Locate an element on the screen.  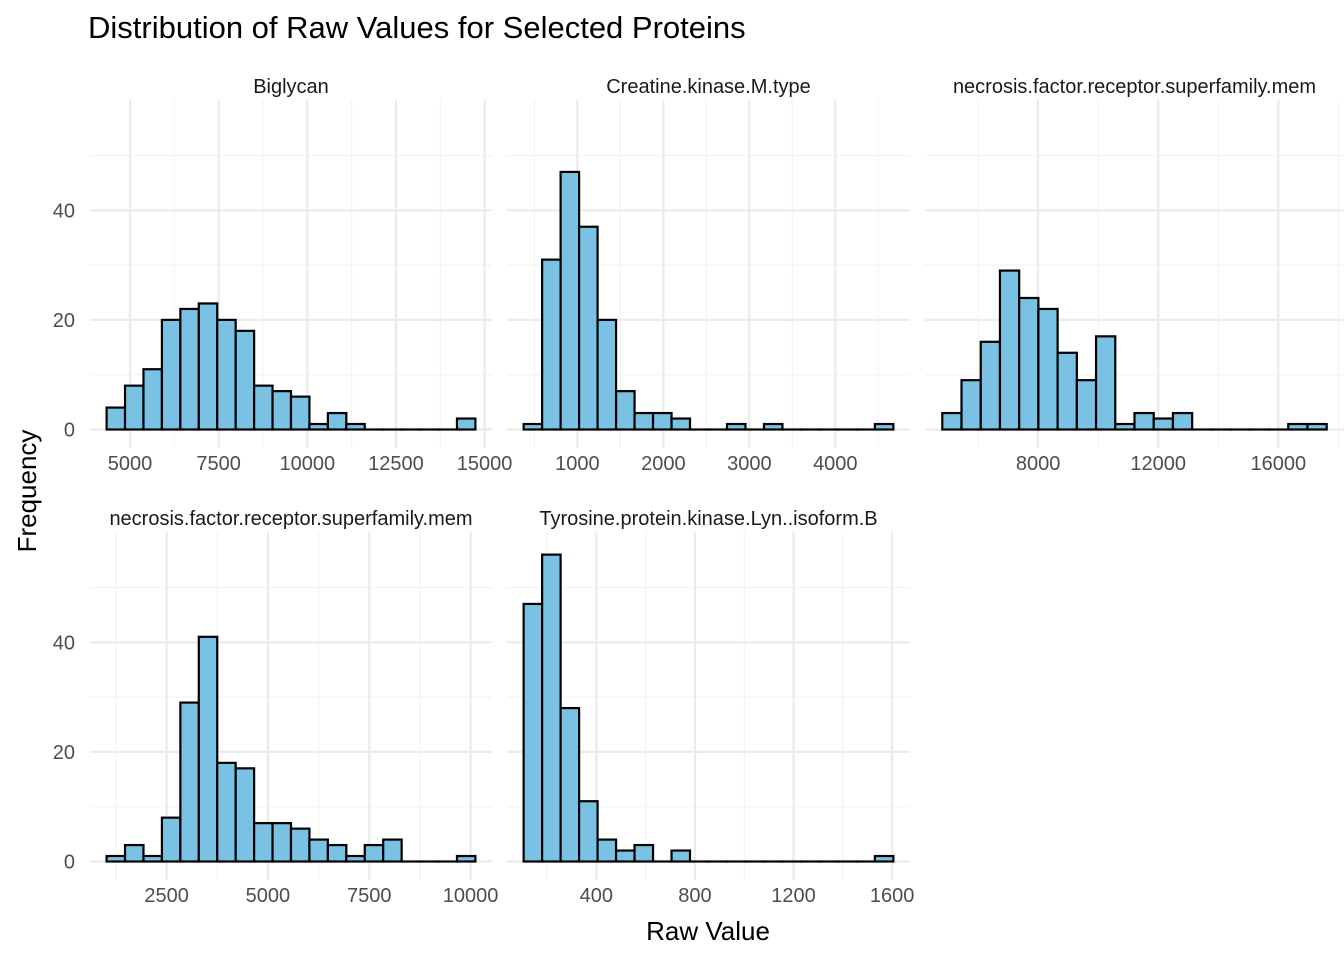
x-axis-title: Raw Value is located at coordinates (708, 931).